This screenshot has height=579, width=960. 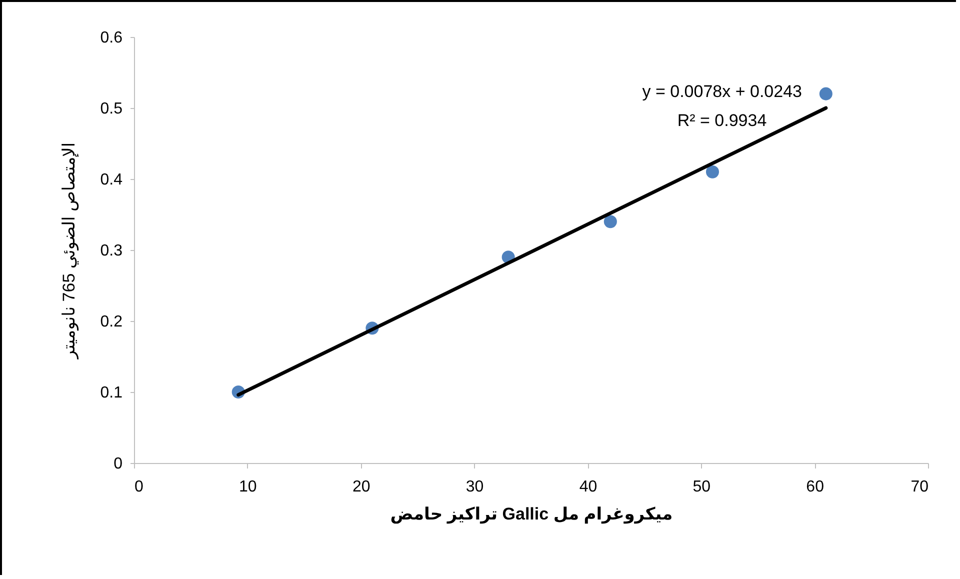 I want to click on y-tick-label: 0.2, so click(x=111, y=322).